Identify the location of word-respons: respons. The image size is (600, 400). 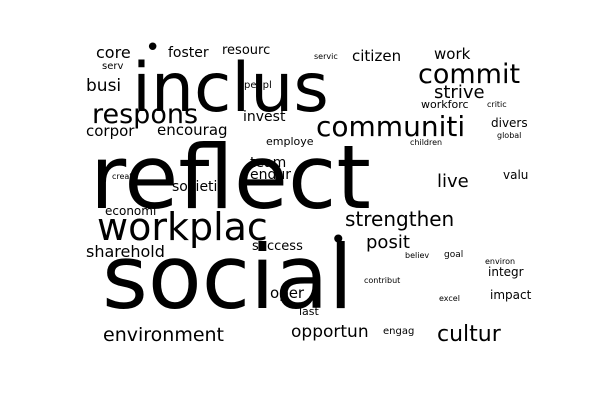
(145, 114).